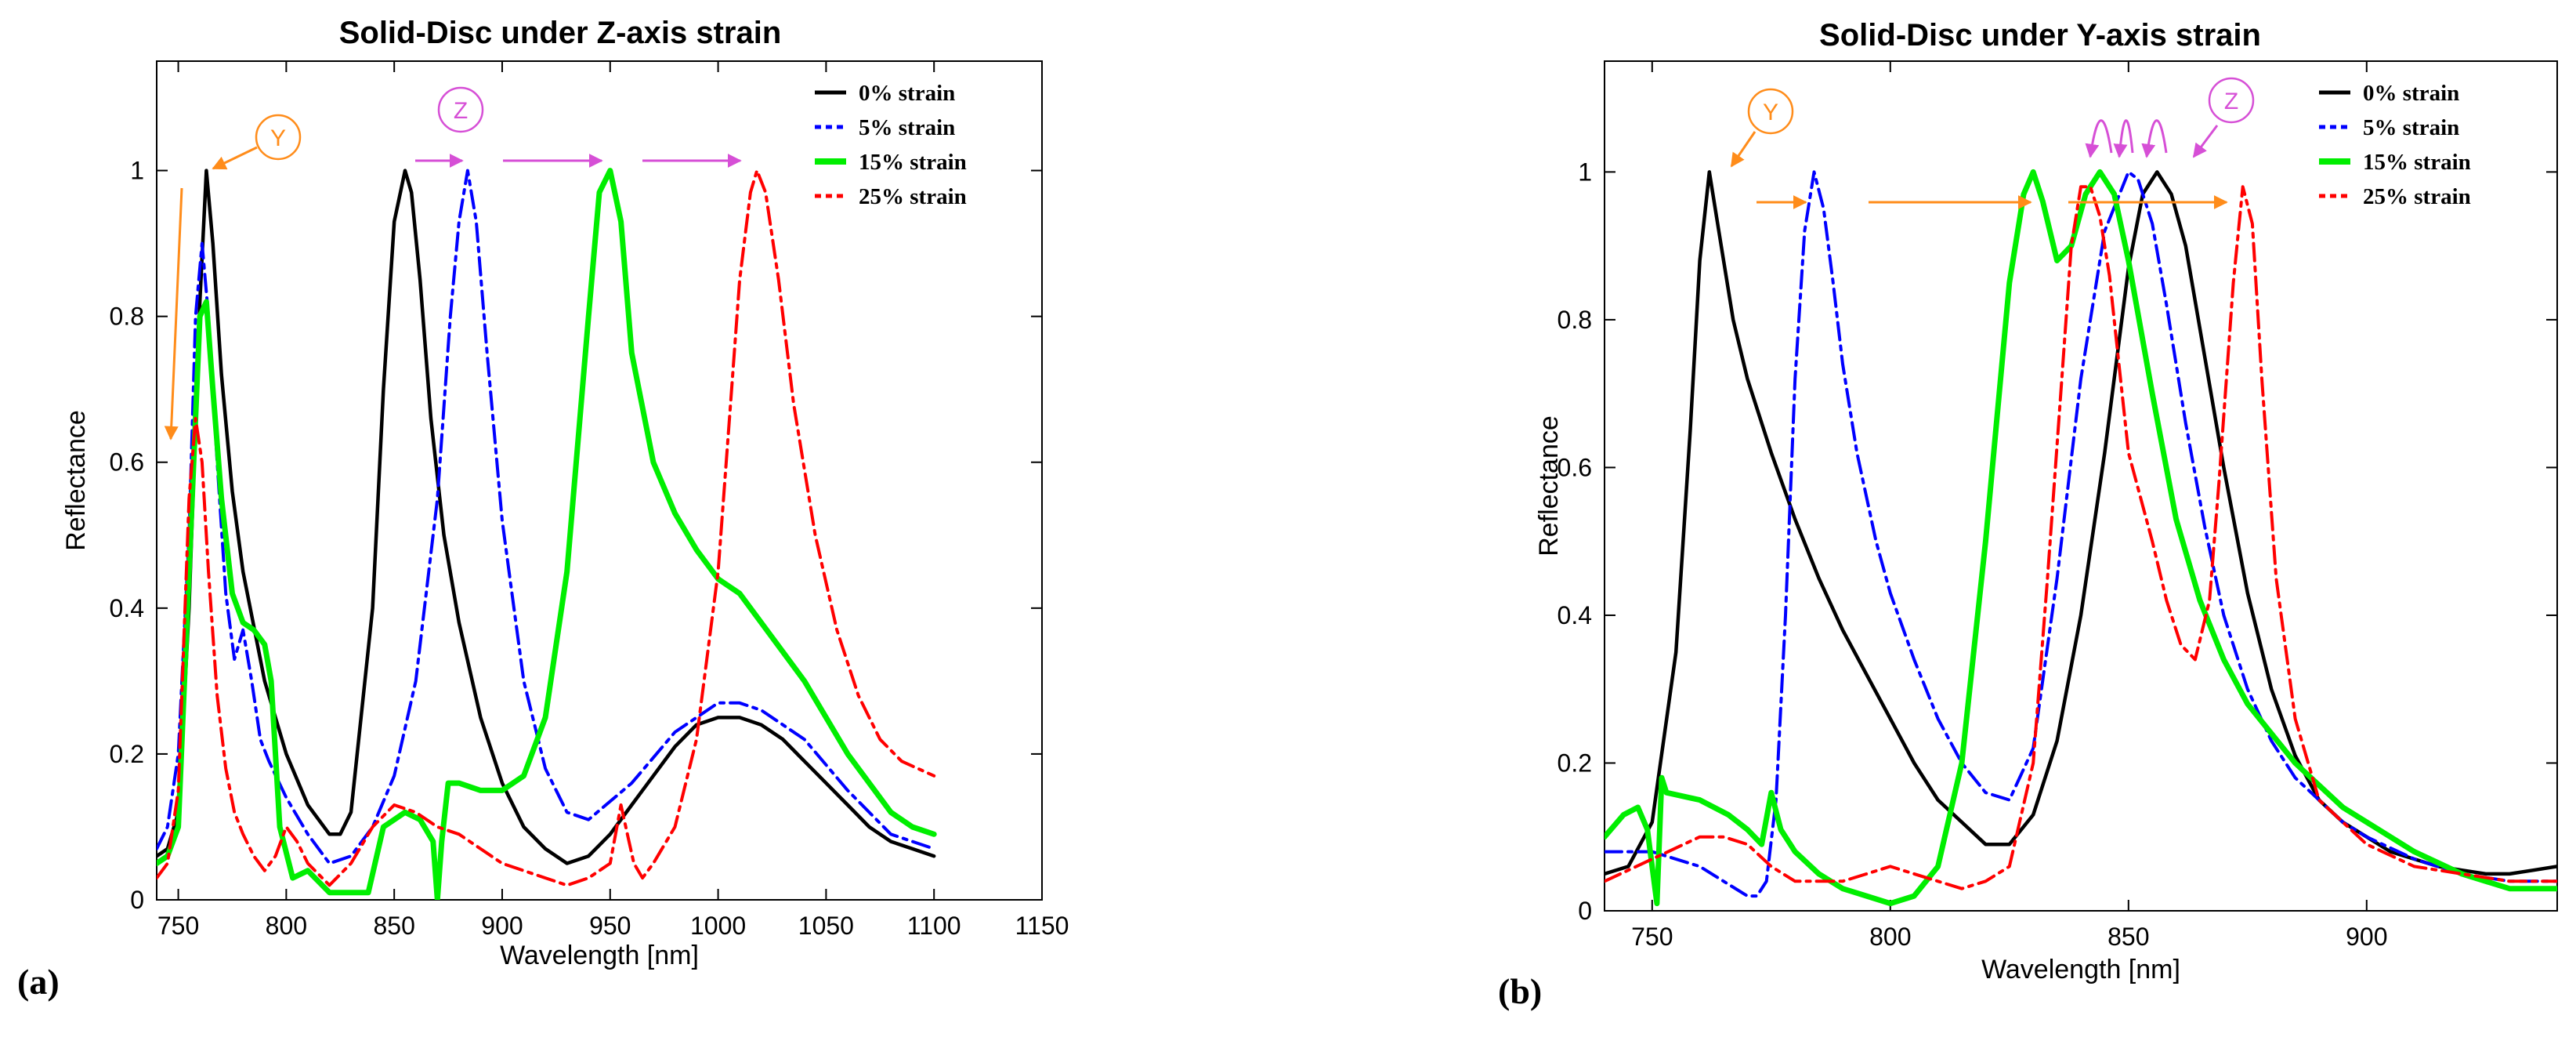  Describe the element at coordinates (453, 263) in the screenshot. I see `chart-a-annotations: YZ` at that location.